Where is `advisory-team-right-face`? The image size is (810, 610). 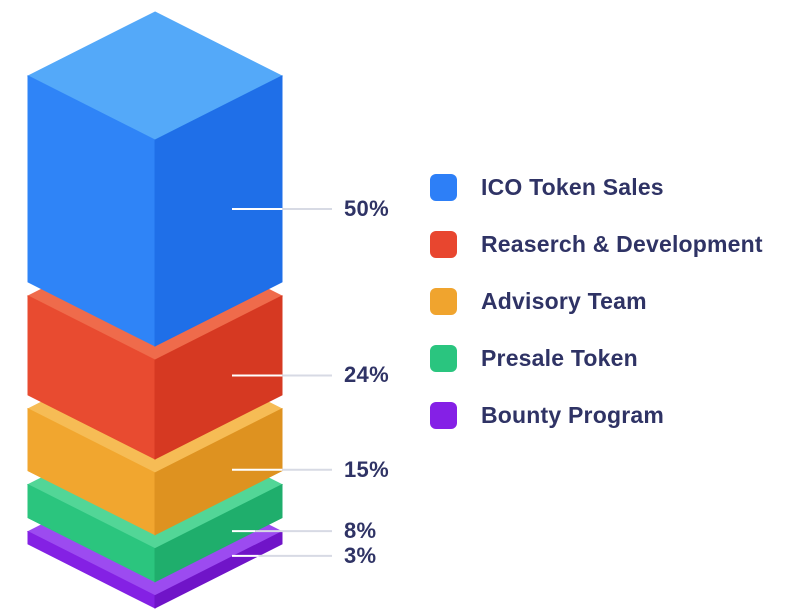 advisory-team-right-face is located at coordinates (218, 472).